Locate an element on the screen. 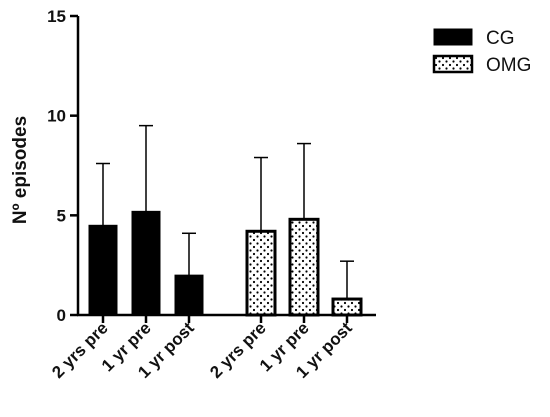 The height and width of the screenshot is (417, 550). y-tick-label: 15 is located at coordinates (56, 16).